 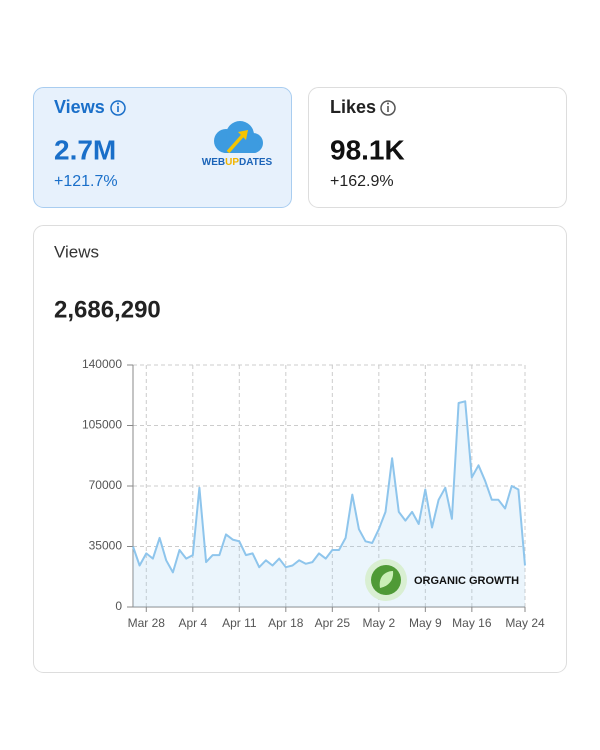 What do you see at coordinates (362, 181) in the screenshot?
I see `likes-card-change: +162.9%` at bounding box center [362, 181].